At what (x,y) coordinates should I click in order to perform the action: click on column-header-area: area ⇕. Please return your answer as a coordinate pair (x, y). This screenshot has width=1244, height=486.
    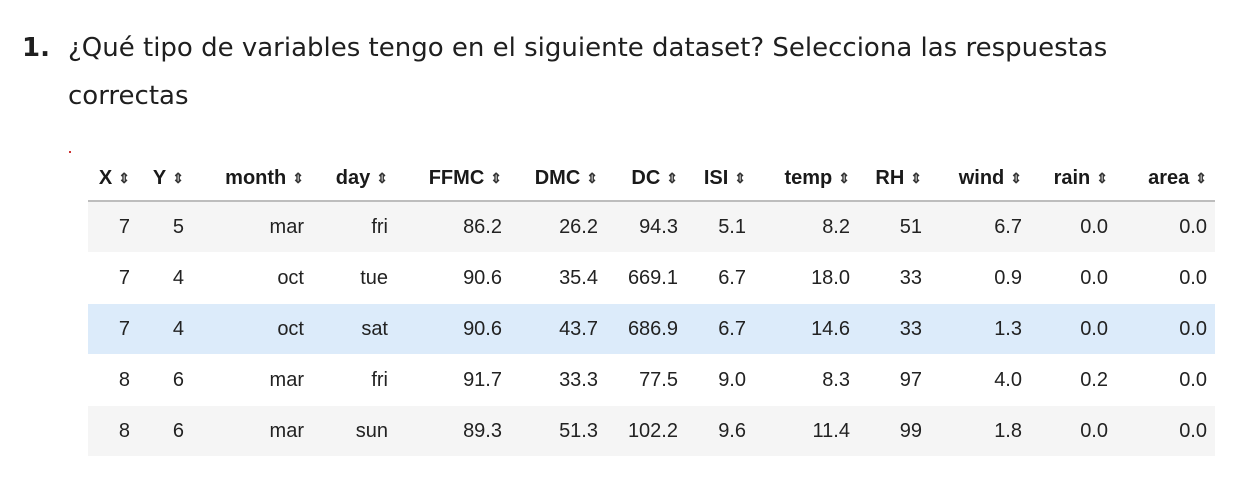
    Looking at the image, I should click on (1165, 179).